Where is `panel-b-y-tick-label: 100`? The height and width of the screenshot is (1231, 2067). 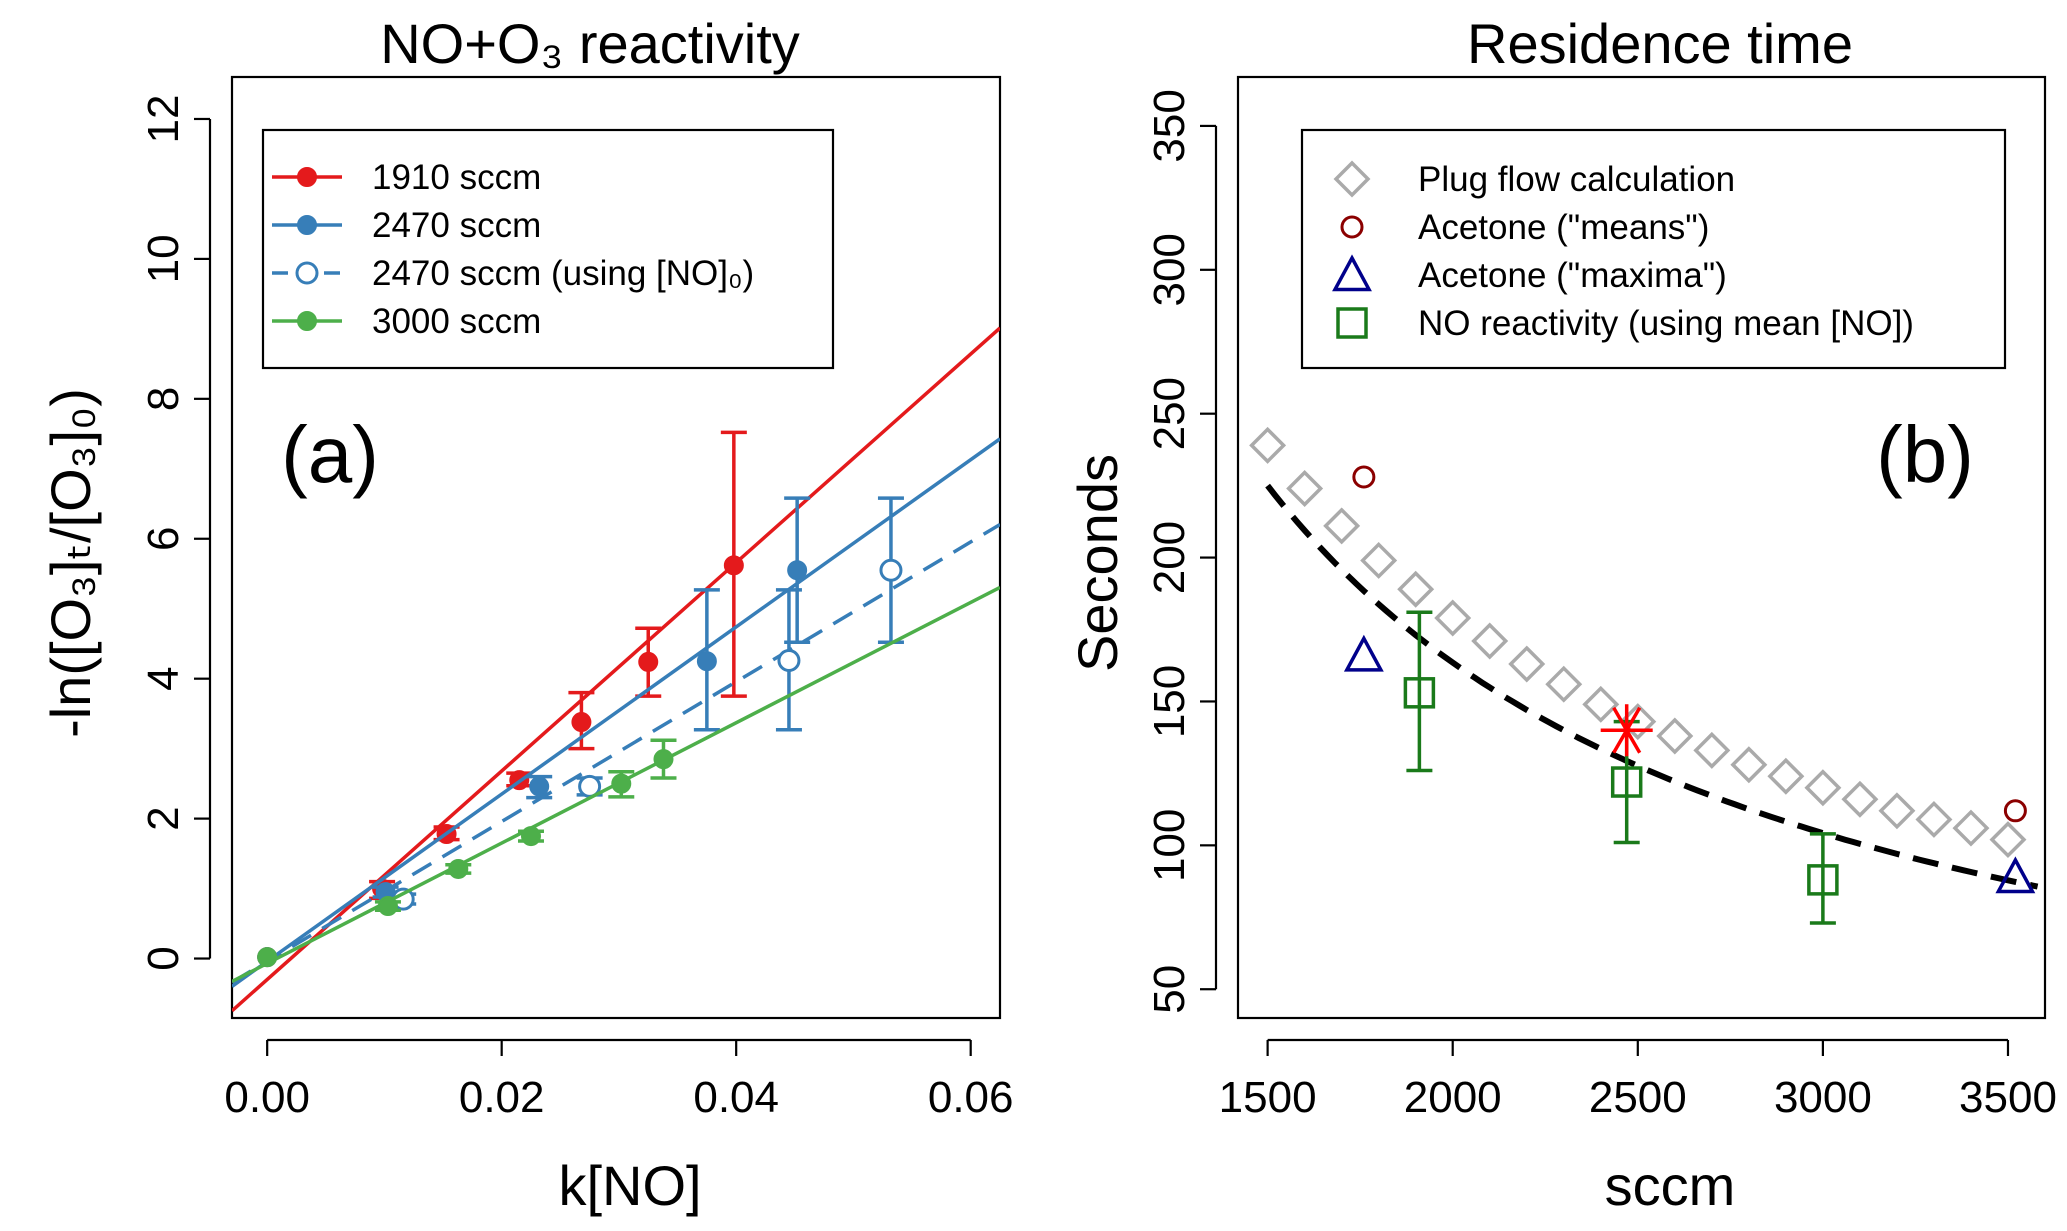
panel-b-y-tick-label: 100 is located at coordinates (1169, 845).